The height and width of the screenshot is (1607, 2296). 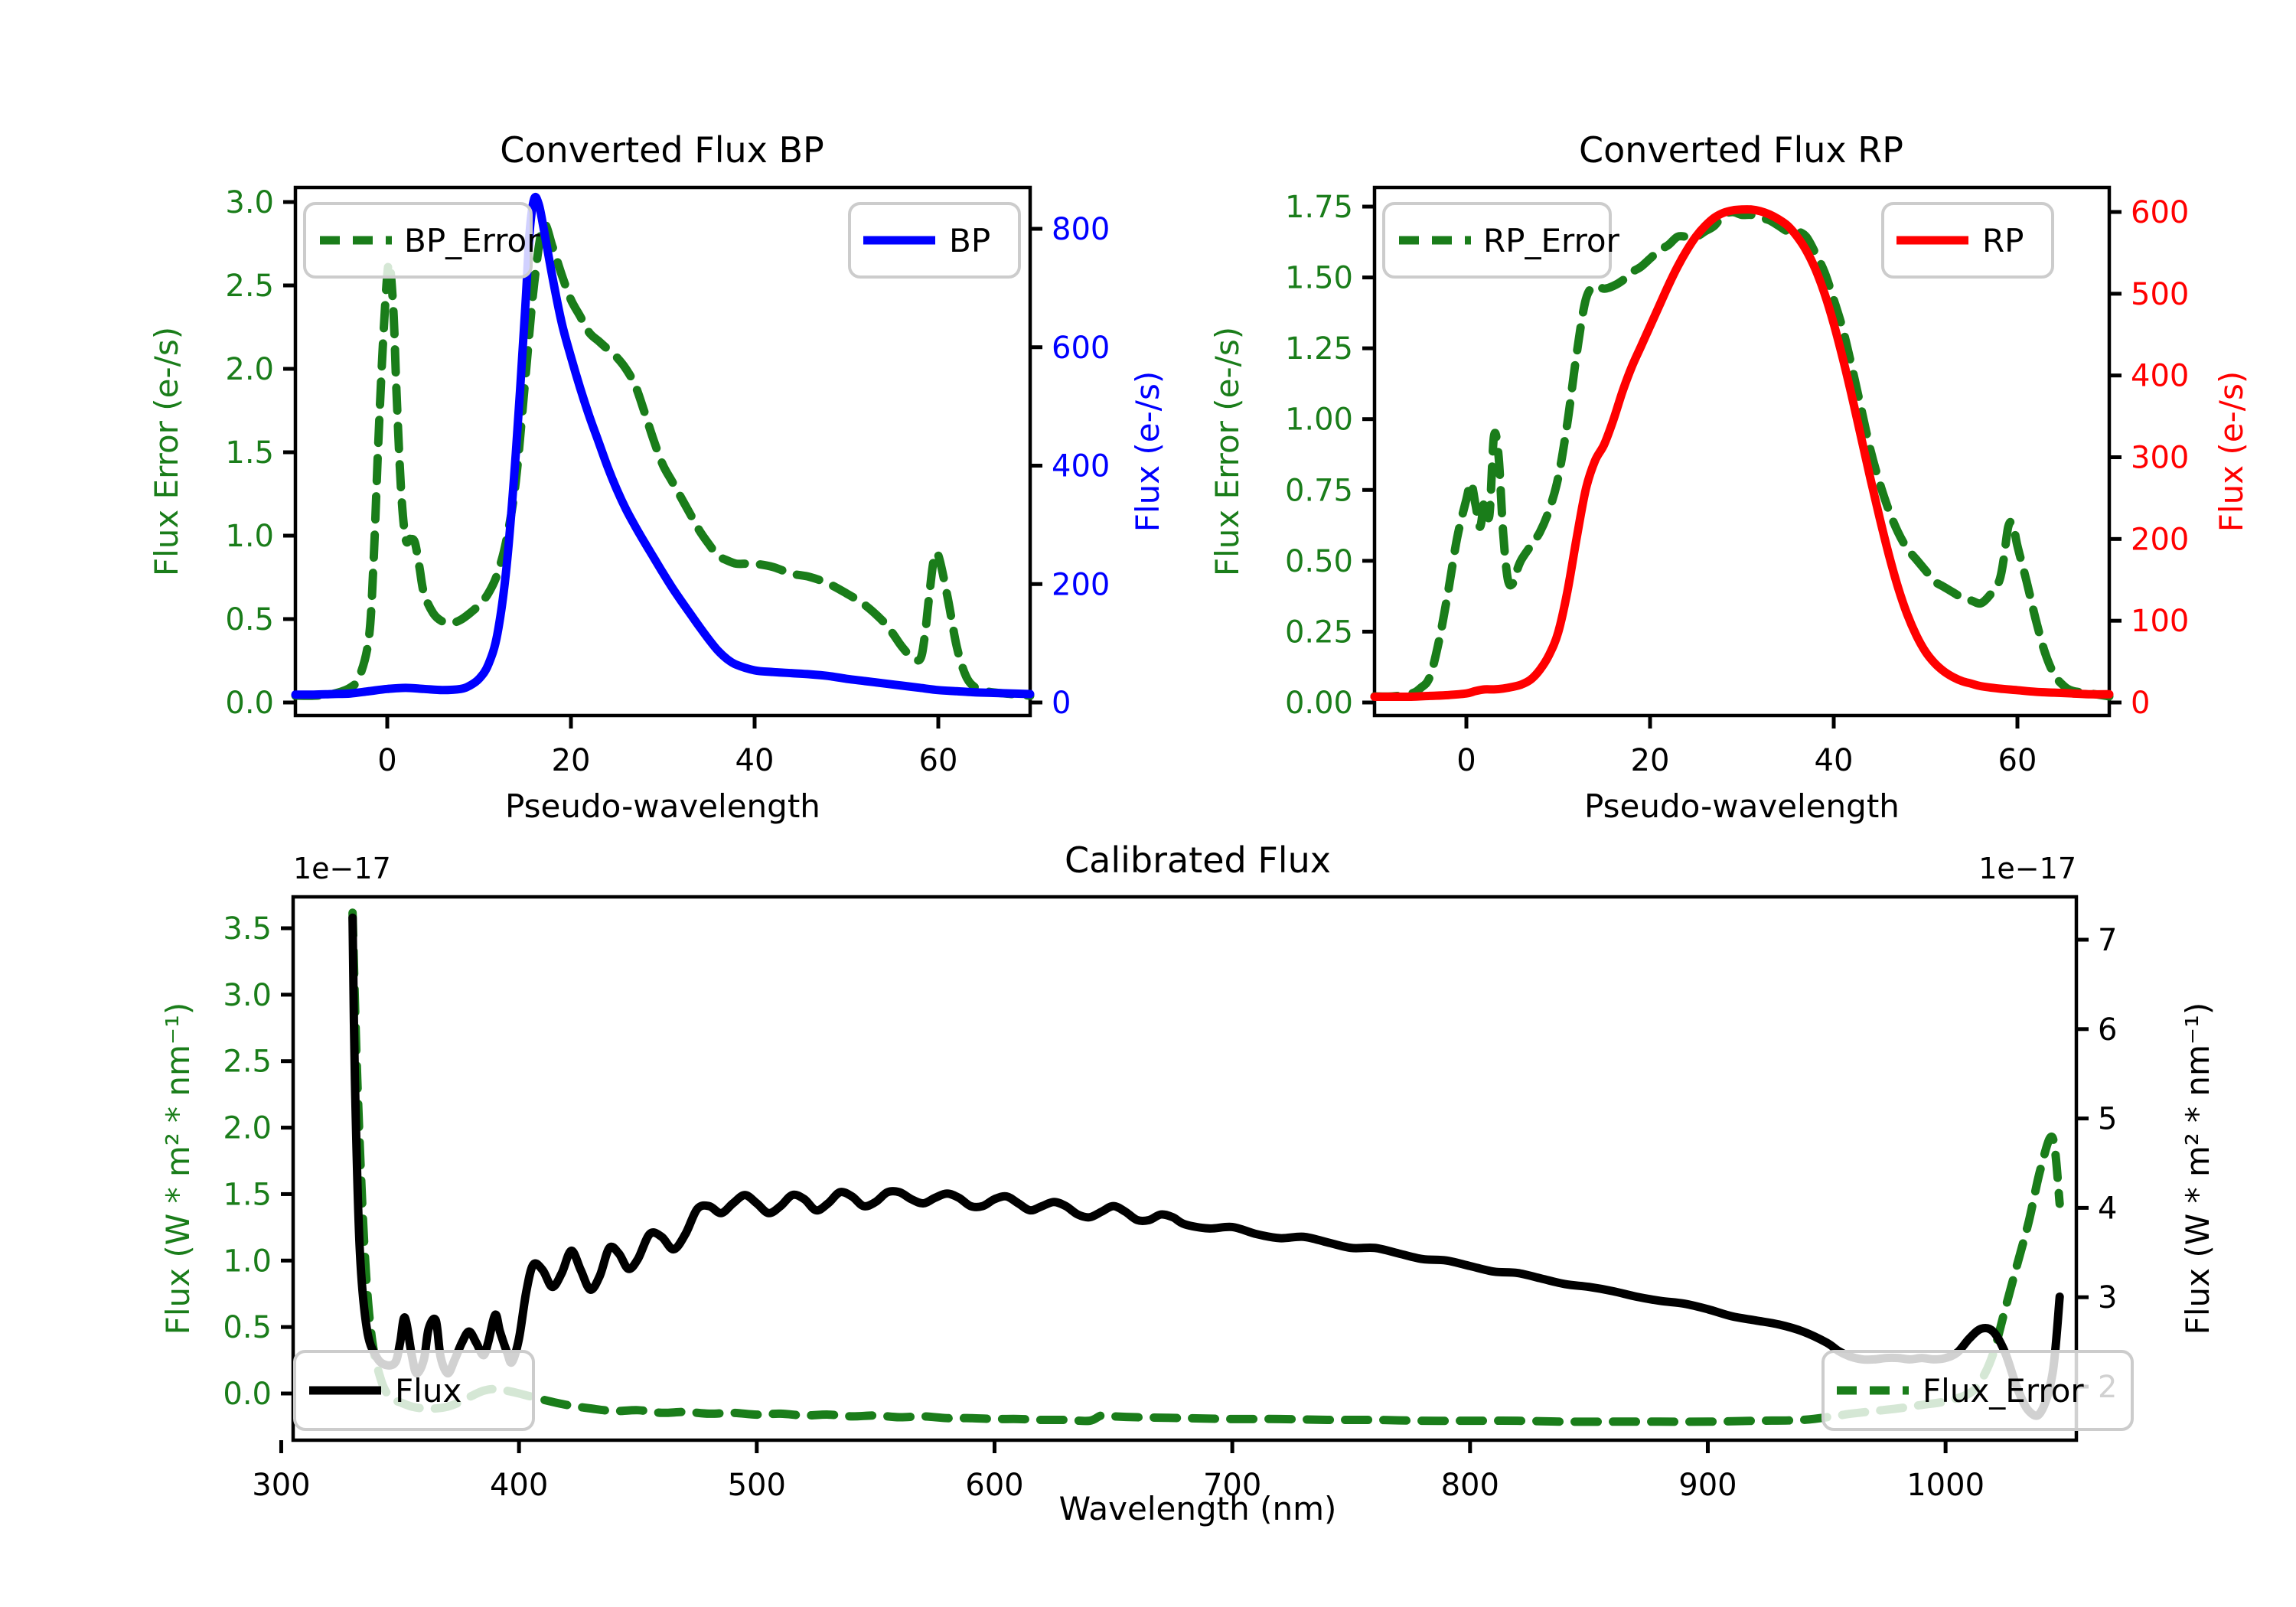 I want to click on rp-plot-frame, so click(x=1742, y=451).